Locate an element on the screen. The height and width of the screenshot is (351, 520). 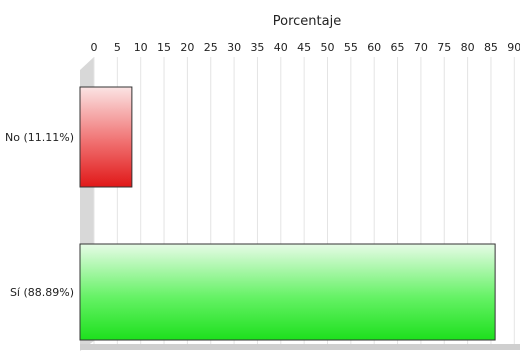
category-label: No (11.11%) is located at coordinates (39, 137).